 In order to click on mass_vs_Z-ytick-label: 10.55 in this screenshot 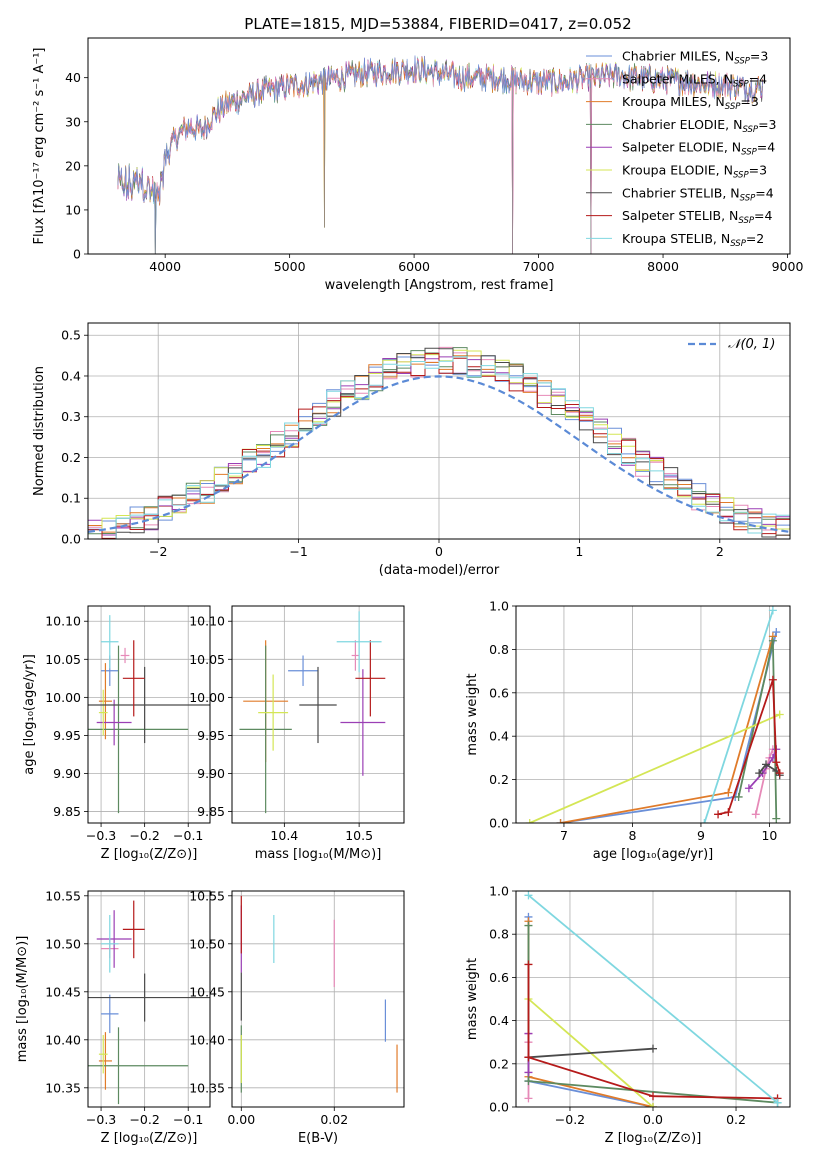, I will do `click(63, 895)`.